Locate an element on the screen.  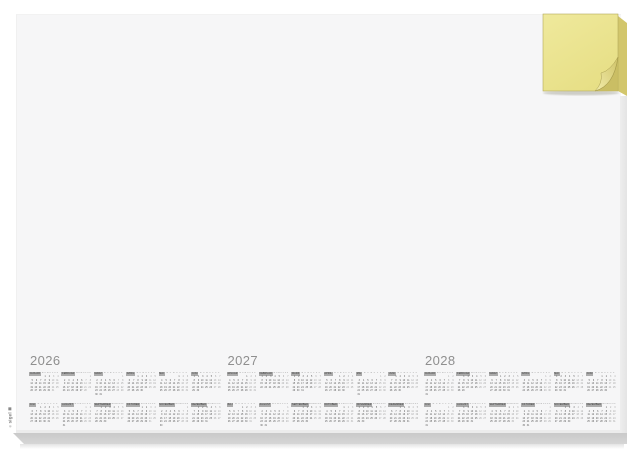
month-header: NOVEMBER M D M D F S S is located at coordinates (568, 405).